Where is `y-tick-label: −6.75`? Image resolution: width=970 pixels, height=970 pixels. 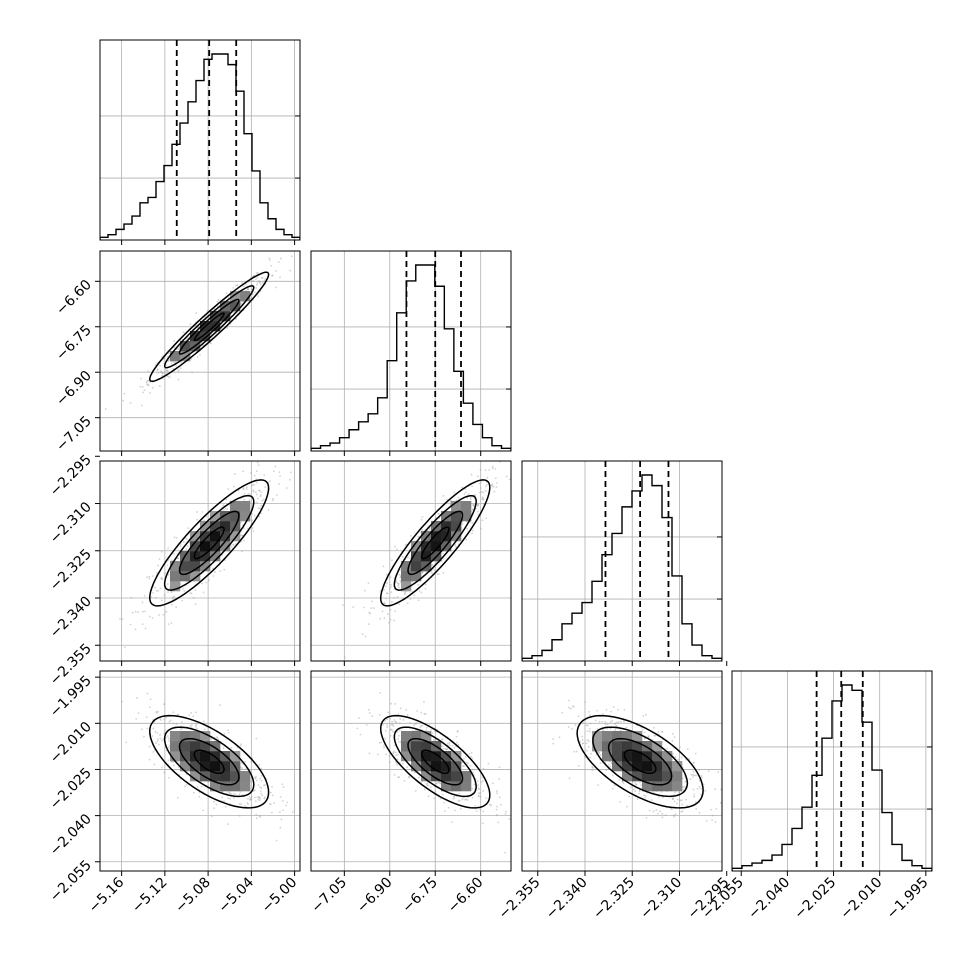 y-tick-label: −6.75 is located at coordinates (74, 343).